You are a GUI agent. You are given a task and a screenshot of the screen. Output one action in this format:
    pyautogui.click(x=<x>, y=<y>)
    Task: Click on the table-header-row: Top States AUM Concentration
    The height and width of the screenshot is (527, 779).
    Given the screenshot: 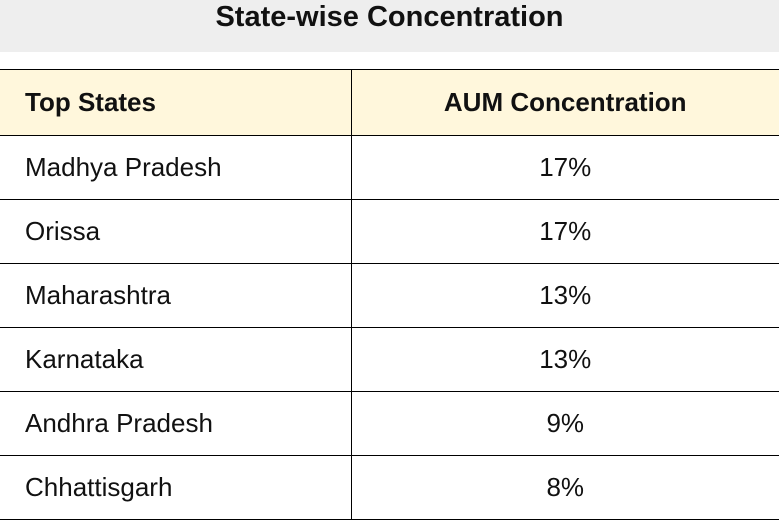 What is the action you would take?
    pyautogui.click(x=389, y=102)
    